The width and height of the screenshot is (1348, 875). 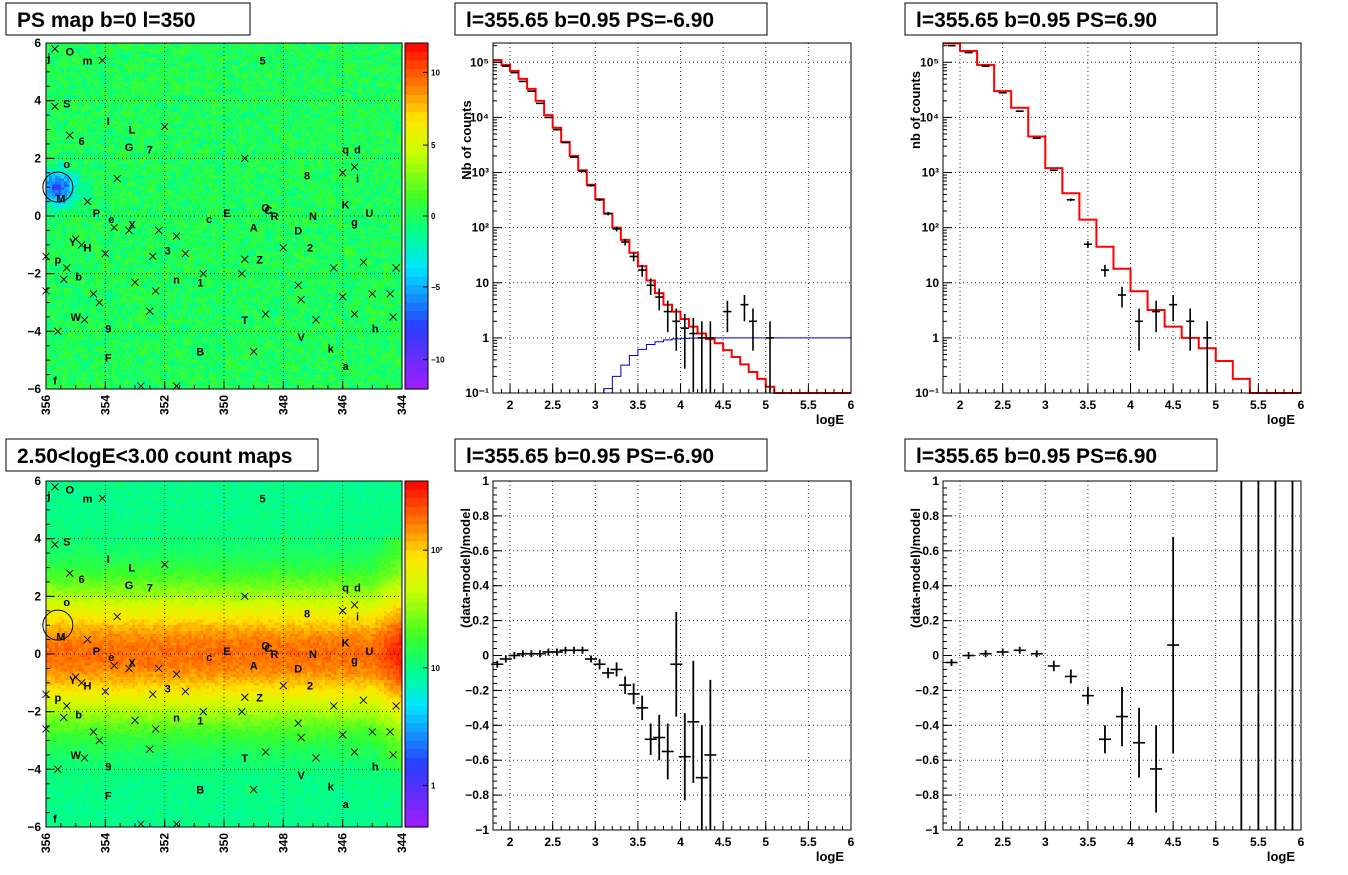 What do you see at coordinates (1281, 856) in the screenshot?
I see `res2-xlabel: logE` at bounding box center [1281, 856].